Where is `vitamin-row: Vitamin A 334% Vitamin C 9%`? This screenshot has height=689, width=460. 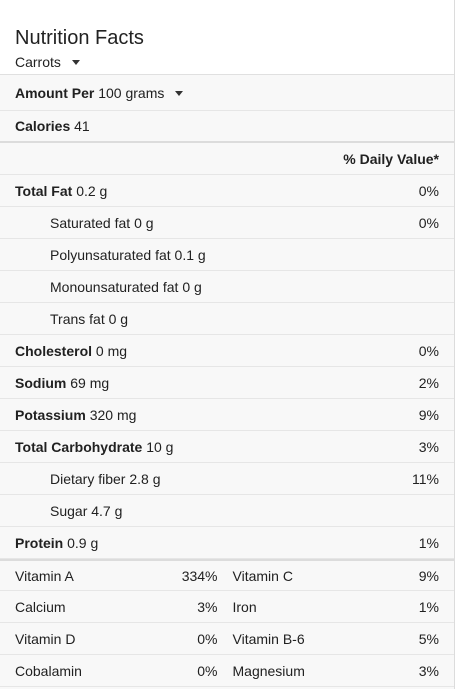 vitamin-row: Vitamin A 334% Vitamin C 9% is located at coordinates (227, 575).